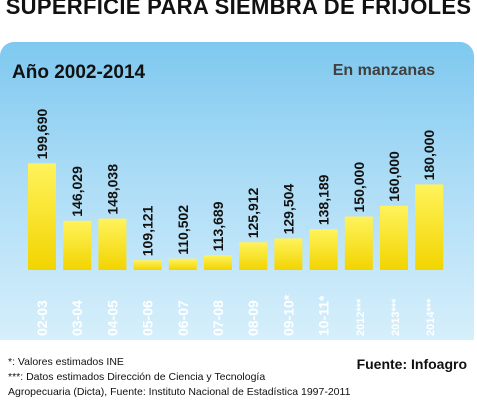 This screenshot has width=477, height=400. Describe the element at coordinates (361, 317) in the screenshot. I see `category-label: 2012***` at that location.